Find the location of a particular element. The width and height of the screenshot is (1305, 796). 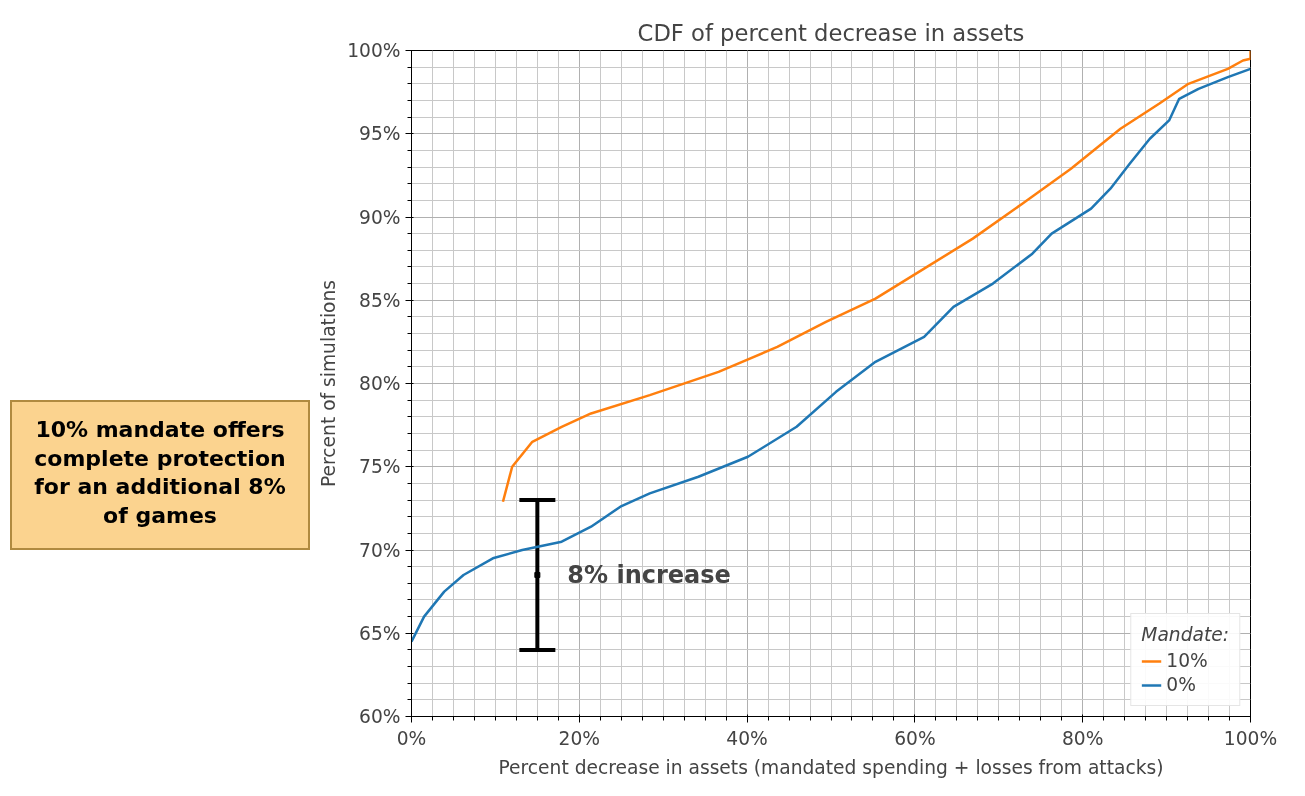

y-tick-label: 85% is located at coordinates (380, 300).